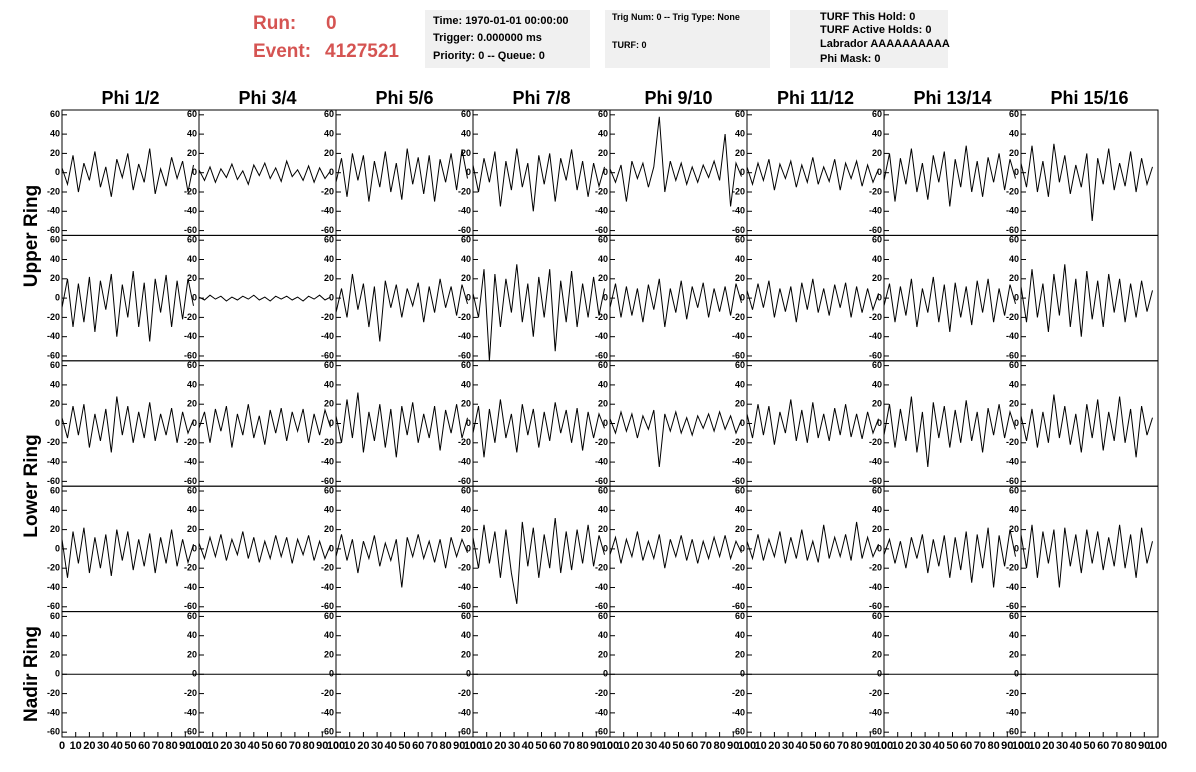 The image size is (1196, 772). What do you see at coordinates (629, 45) in the screenshot?
I see `info-text: TURF: 0` at bounding box center [629, 45].